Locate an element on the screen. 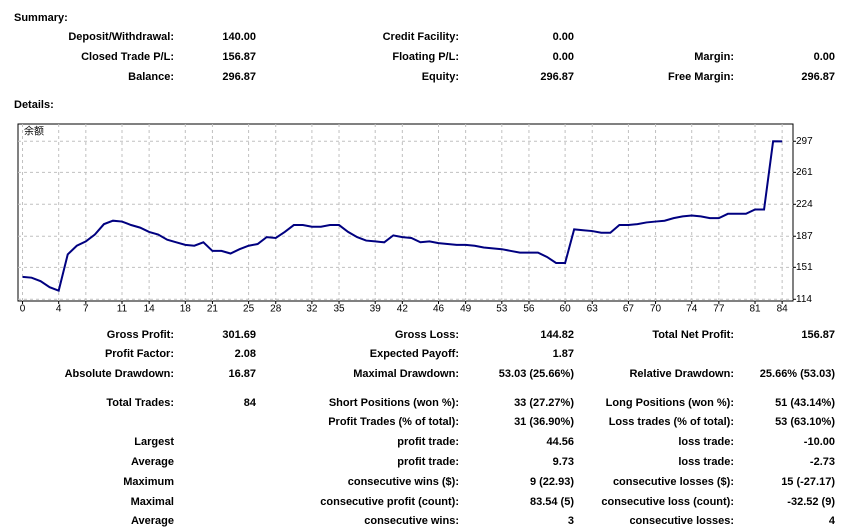 The height and width of the screenshot is (530, 851). field-label: consecutive losses: is located at coordinates (681, 521).